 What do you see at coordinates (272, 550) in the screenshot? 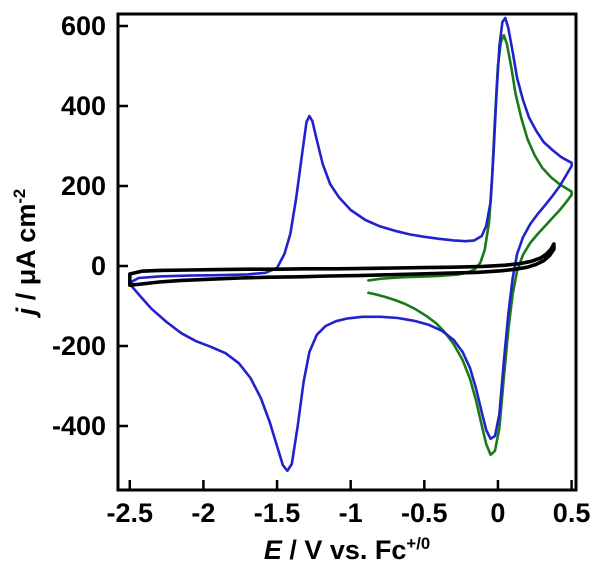
I see `x-axis-symbol: E` at bounding box center [272, 550].